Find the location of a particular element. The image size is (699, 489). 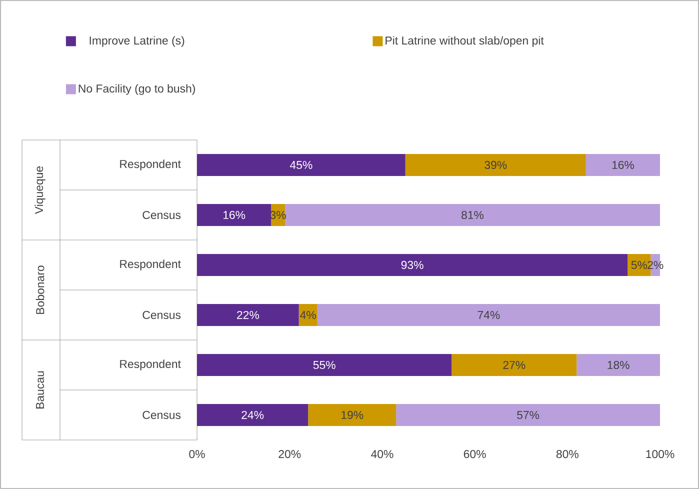

data-label: 27% is located at coordinates (514, 365).